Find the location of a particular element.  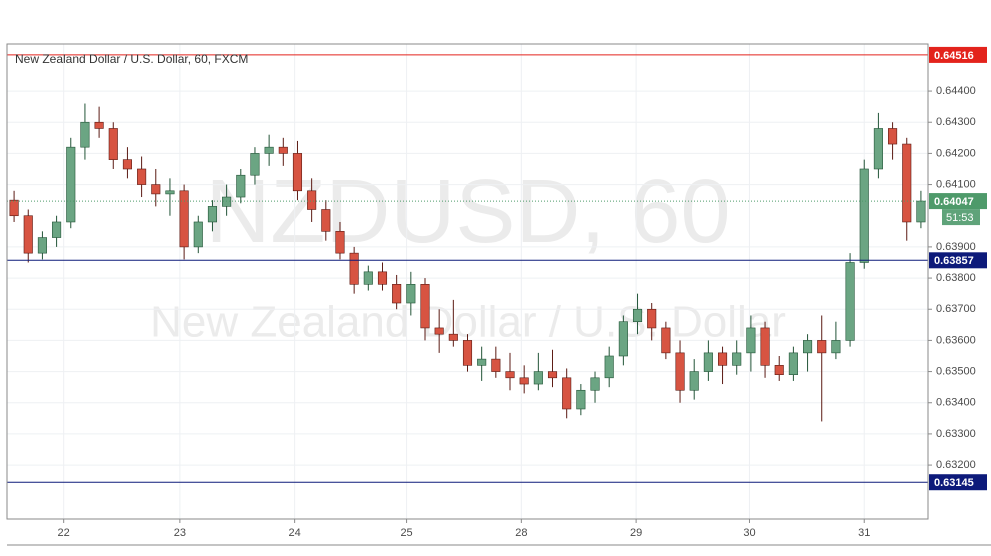

countdown: 51:53 is located at coordinates (960, 218).